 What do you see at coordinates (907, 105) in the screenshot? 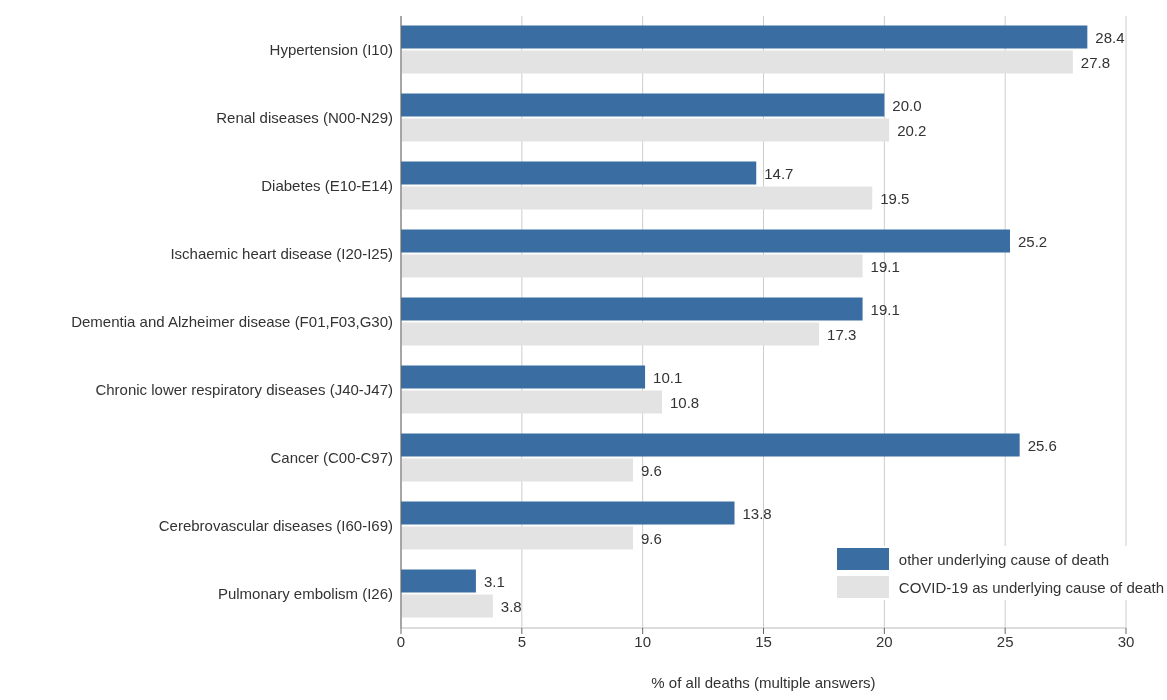
I see `data-label: 20.0` at bounding box center [907, 105].